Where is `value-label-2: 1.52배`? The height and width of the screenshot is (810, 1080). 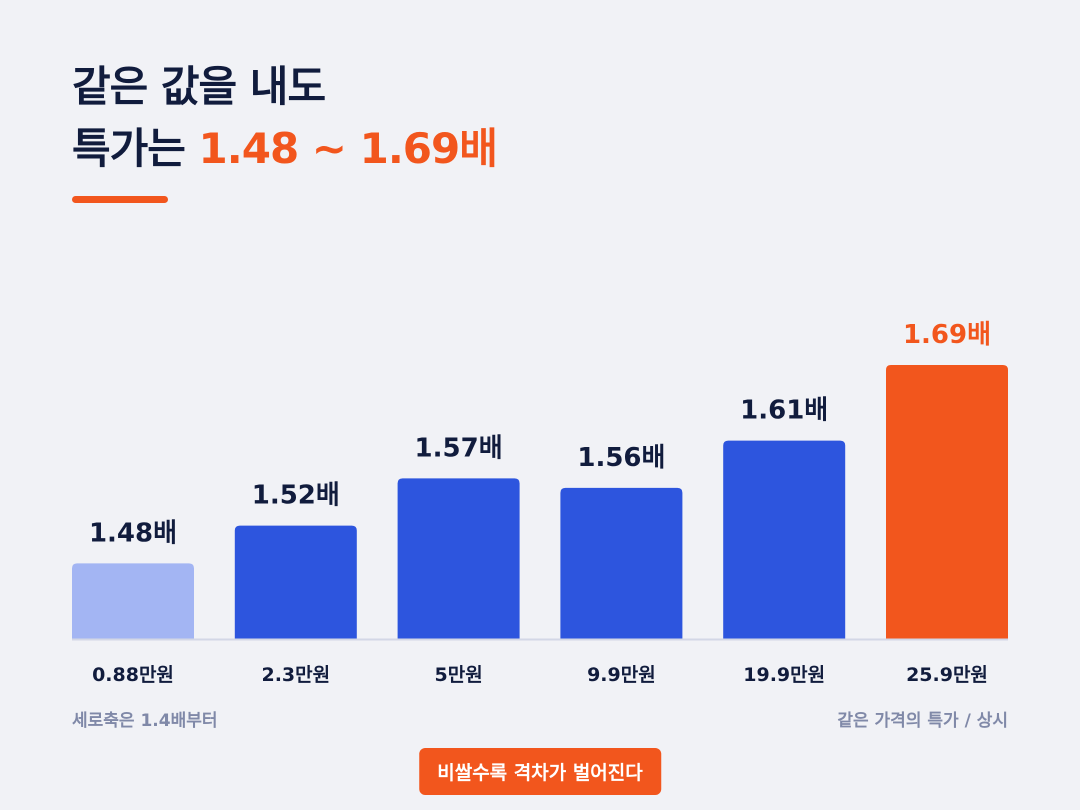
value-label-2: 1.52배 is located at coordinates (296, 496).